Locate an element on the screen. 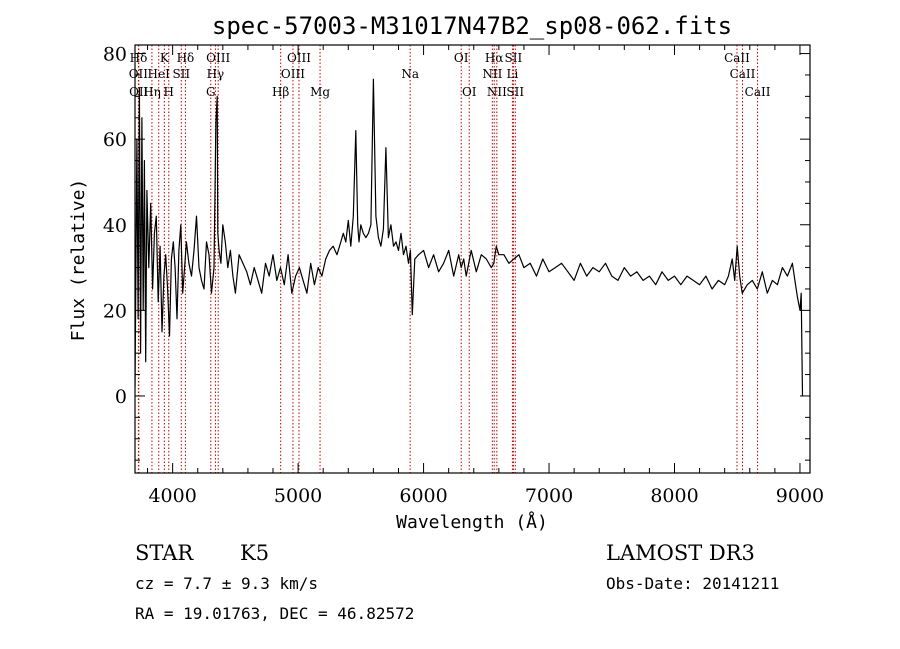  spectral-line-label: Mg is located at coordinates (320, 92).